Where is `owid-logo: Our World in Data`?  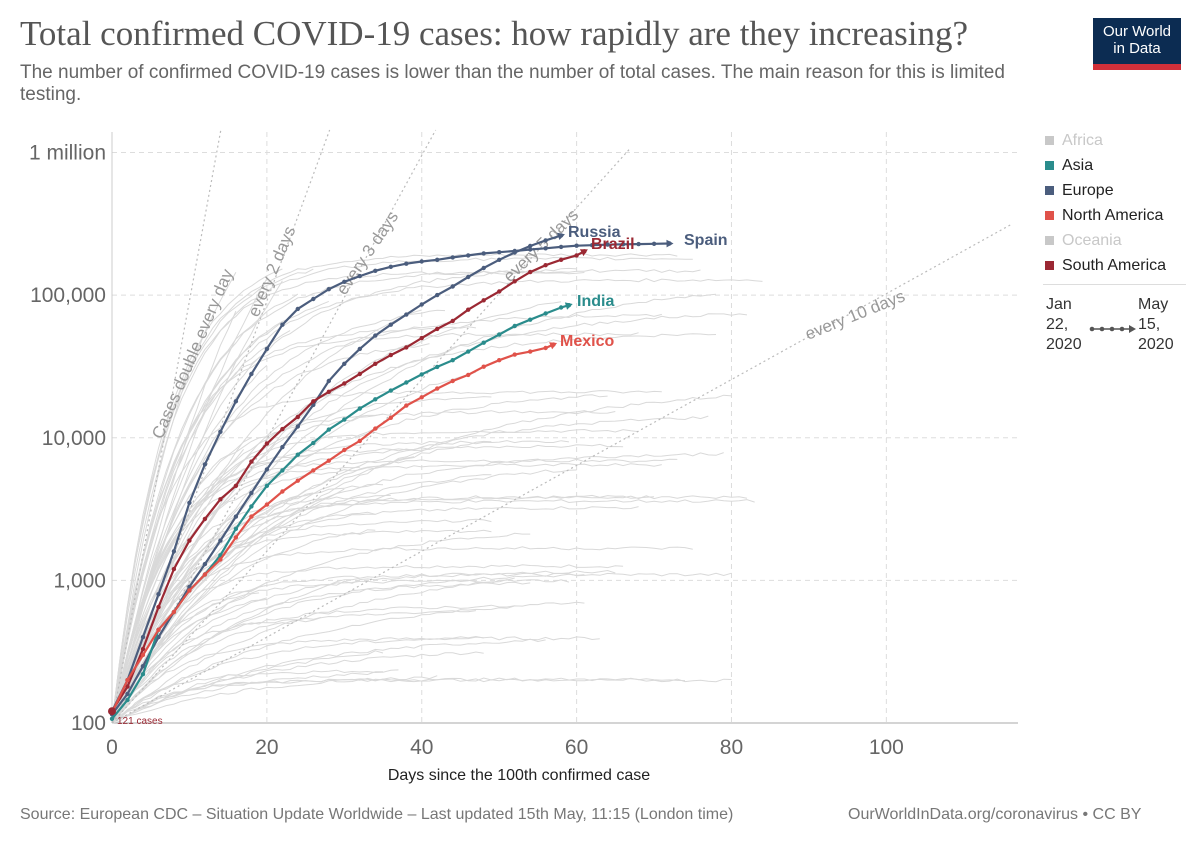
owid-logo: Our World in Data is located at coordinates (1137, 44).